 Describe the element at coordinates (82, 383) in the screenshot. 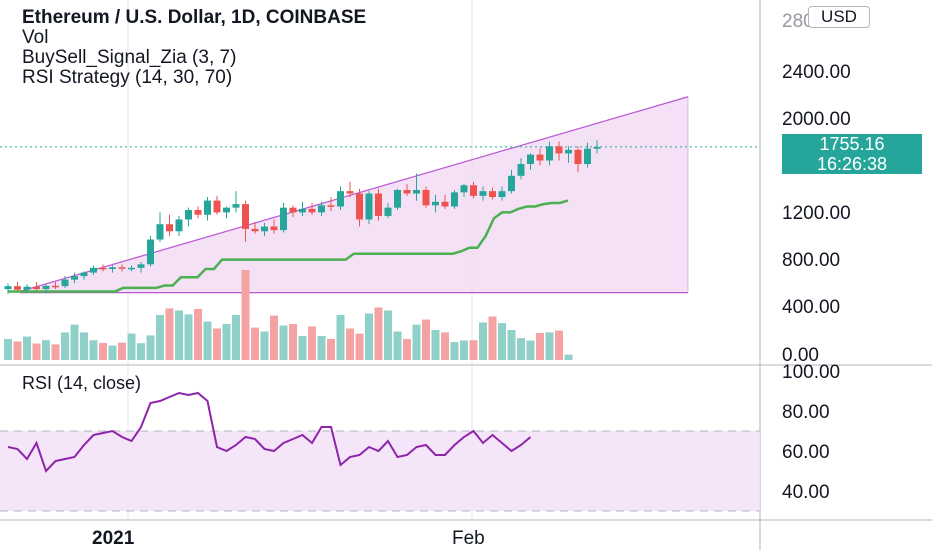

I see `rsi-label: RSI (14, close)` at that location.